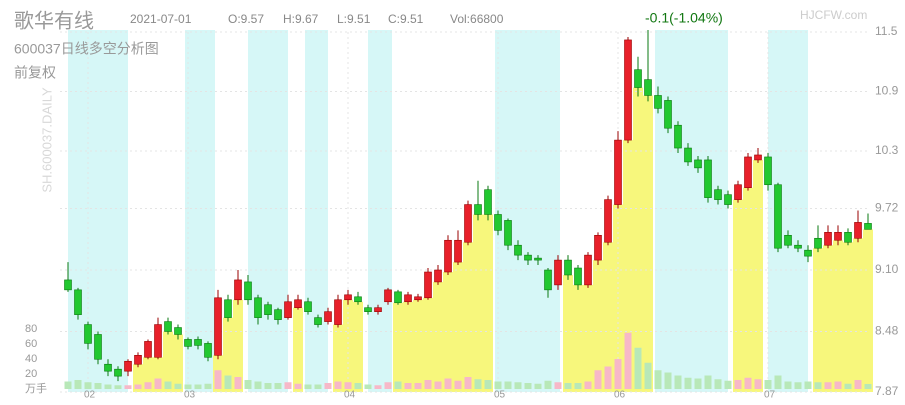  I want to click on y-tick-label: 9.10, so click(887, 269).